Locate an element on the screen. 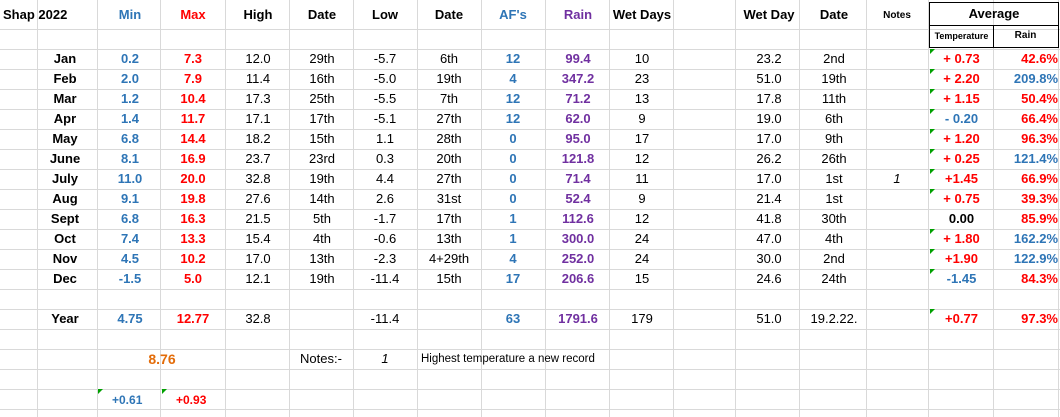  max-value: 10.4 is located at coordinates (193, 98).